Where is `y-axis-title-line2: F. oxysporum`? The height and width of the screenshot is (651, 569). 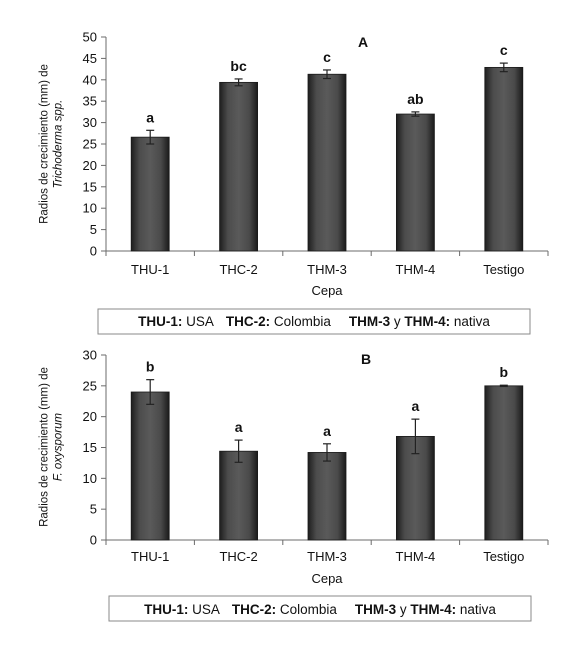 y-axis-title-line2: F. oxysporum is located at coordinates (59, 446).